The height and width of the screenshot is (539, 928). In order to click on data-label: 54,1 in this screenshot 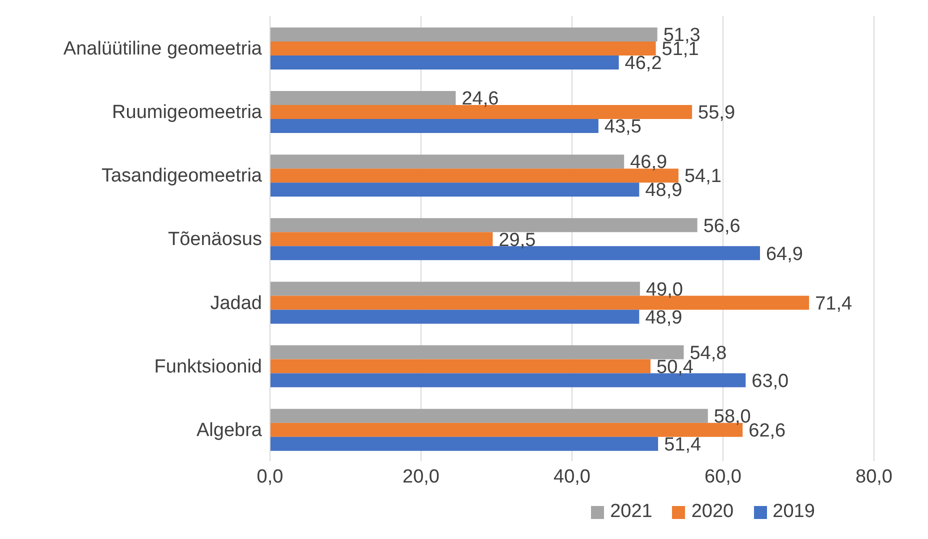, I will do `click(703, 177)`.